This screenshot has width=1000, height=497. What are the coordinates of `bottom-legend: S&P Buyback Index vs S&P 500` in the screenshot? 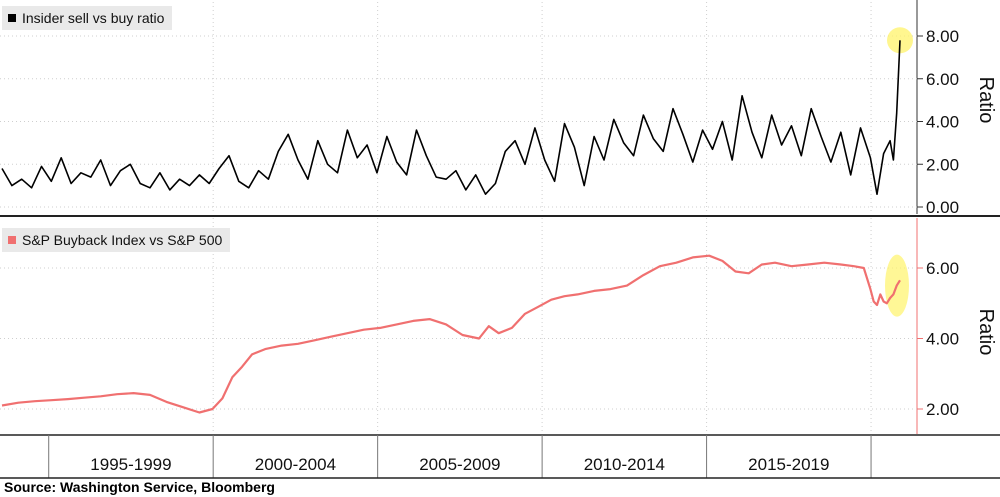 It's located at (116, 240).